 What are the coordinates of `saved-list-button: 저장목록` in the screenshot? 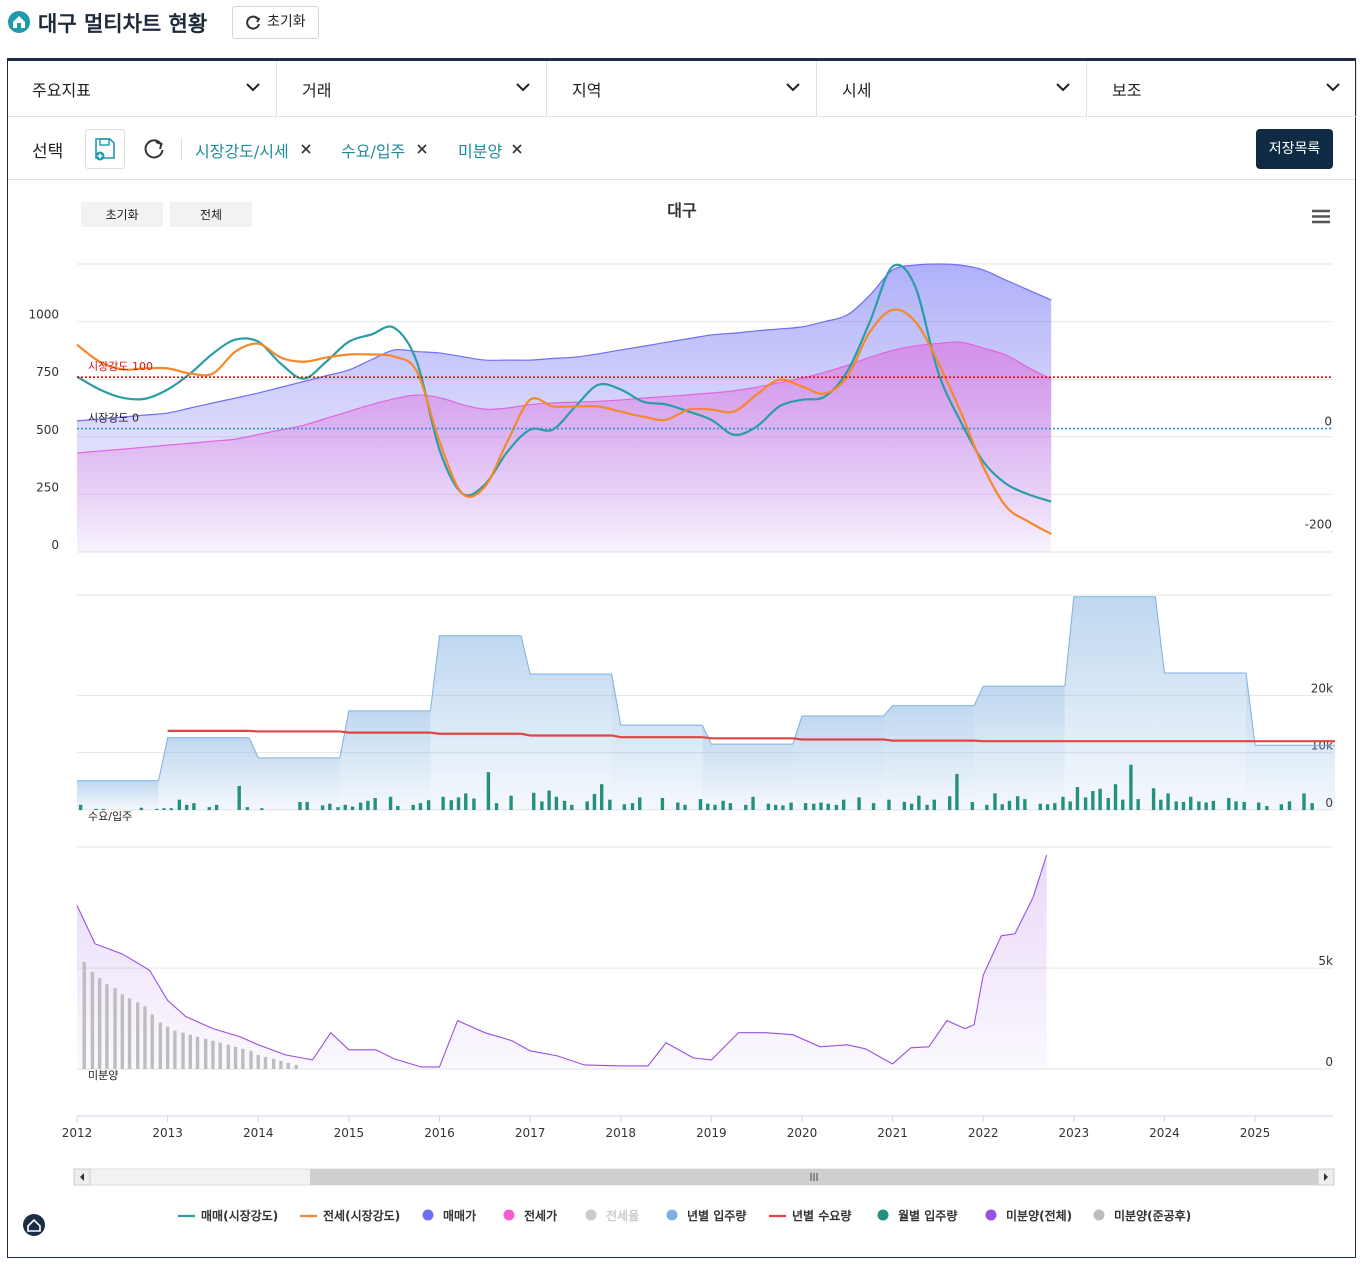 It's located at (1294, 149).